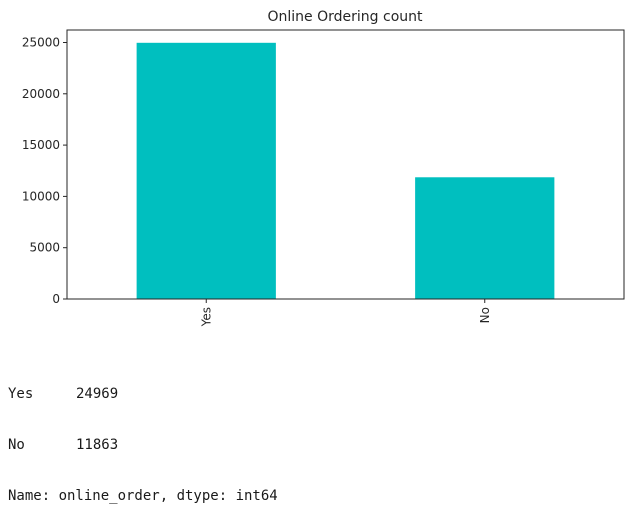 Image resolution: width=639 pixels, height=522 pixels. Describe the element at coordinates (143, 394) in the screenshot. I see `output-row-yes: Yes 24969` at that location.